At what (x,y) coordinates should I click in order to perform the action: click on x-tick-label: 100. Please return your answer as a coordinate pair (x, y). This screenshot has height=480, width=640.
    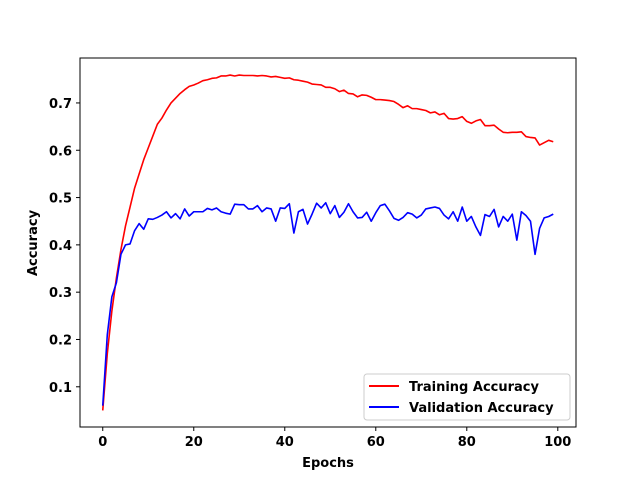
    Looking at the image, I should click on (557, 442).